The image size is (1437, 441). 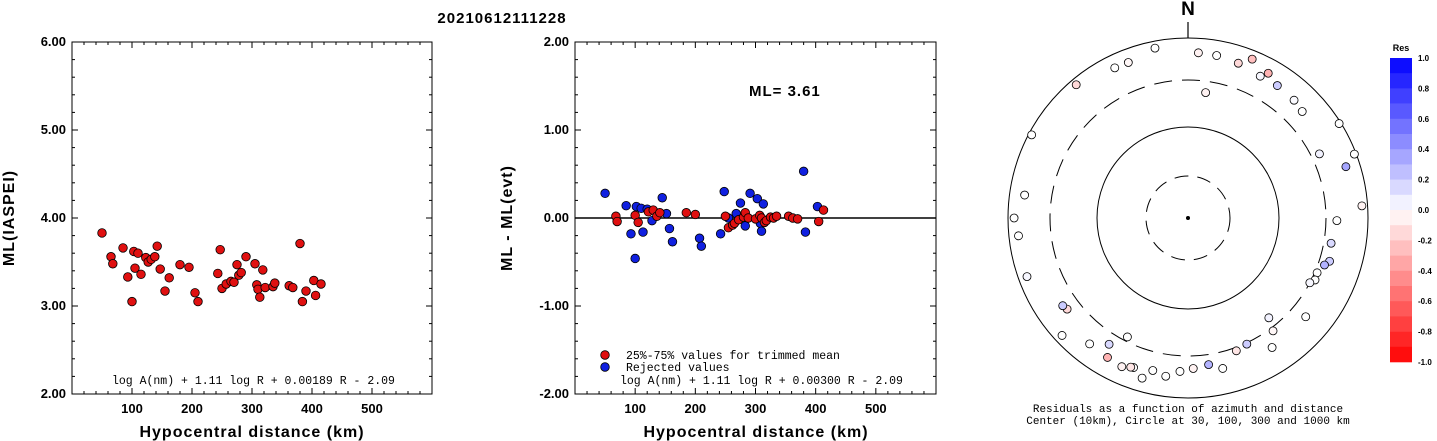 What do you see at coordinates (1425, 271) in the screenshot?
I see `colorbar-tick-label: -0.4` at bounding box center [1425, 271].